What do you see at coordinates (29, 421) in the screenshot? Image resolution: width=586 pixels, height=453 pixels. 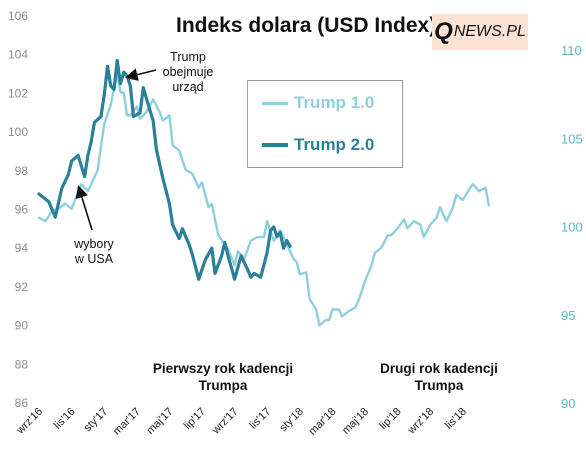 I see `x-axis-tick-label: wrz'16` at bounding box center [29, 421].